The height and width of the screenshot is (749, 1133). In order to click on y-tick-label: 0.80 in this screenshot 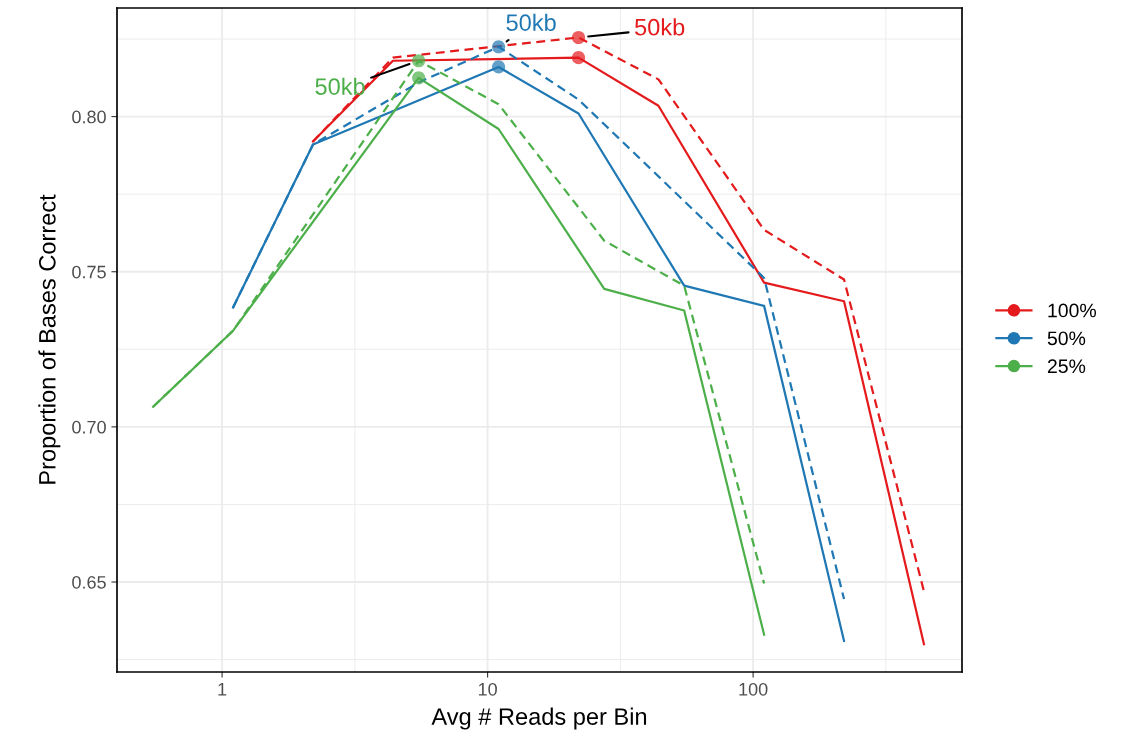, I will do `click(89, 117)`.